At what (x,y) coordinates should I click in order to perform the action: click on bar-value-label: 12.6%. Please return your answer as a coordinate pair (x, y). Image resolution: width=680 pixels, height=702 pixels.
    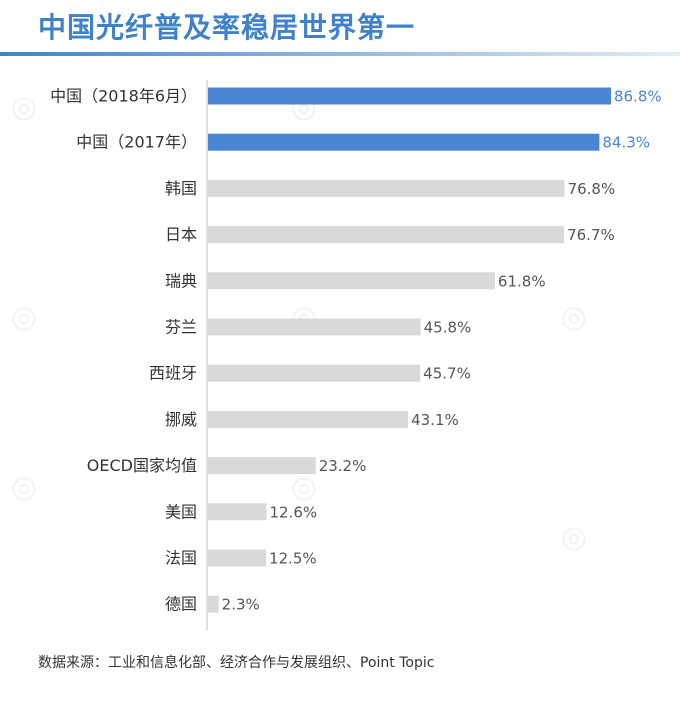
    Looking at the image, I should click on (294, 512).